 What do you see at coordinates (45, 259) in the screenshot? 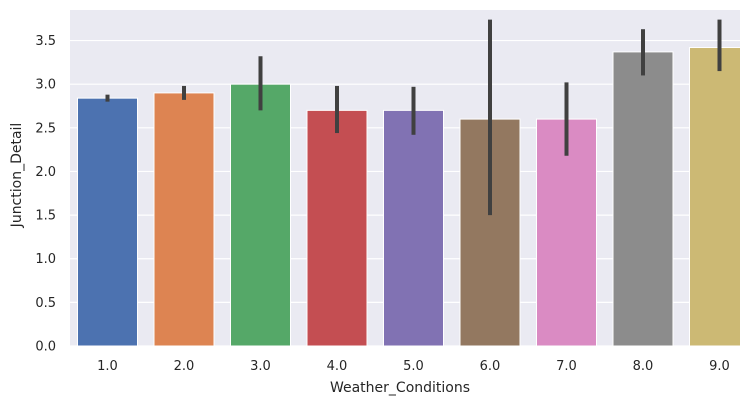
I see `y-tick-label: 1.0` at bounding box center [45, 259].